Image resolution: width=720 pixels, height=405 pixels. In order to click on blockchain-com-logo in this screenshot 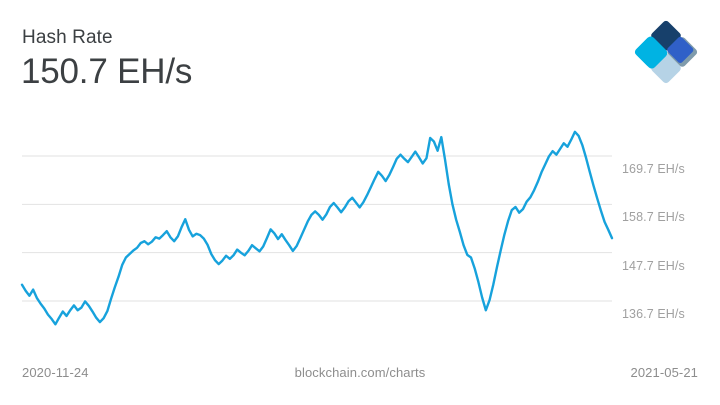, I will do `click(666, 52)`.